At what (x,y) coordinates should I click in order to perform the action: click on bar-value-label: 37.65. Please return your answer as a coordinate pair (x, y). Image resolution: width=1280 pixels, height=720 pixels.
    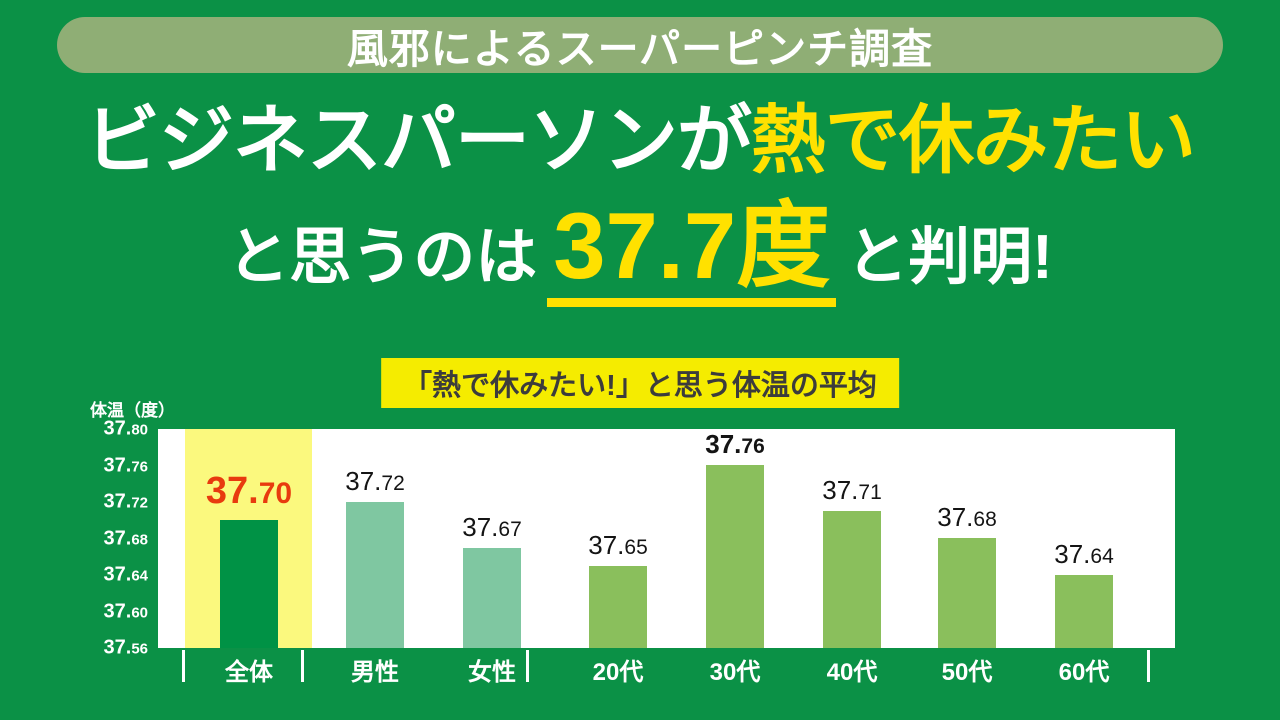
    Looking at the image, I should click on (618, 545).